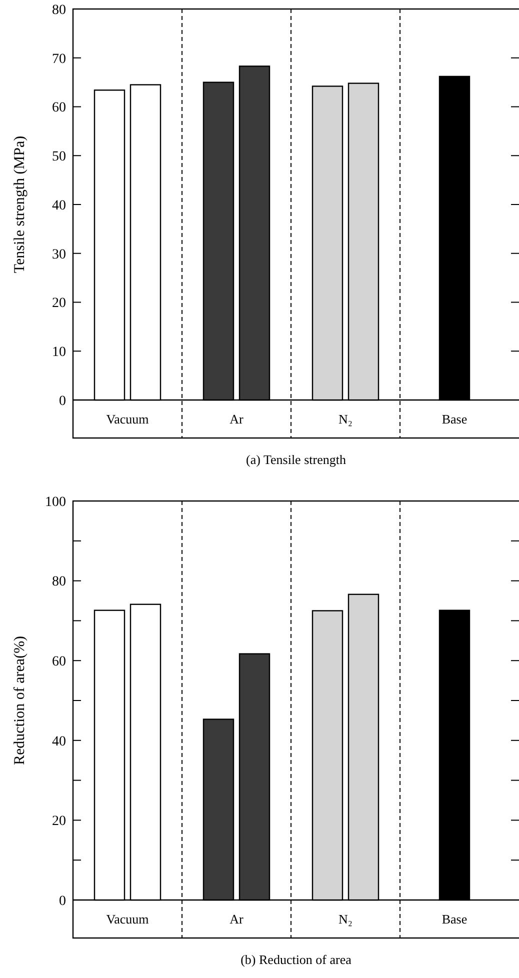  I want to click on y-axis-title: Reduction of area(%), so click(20, 701).